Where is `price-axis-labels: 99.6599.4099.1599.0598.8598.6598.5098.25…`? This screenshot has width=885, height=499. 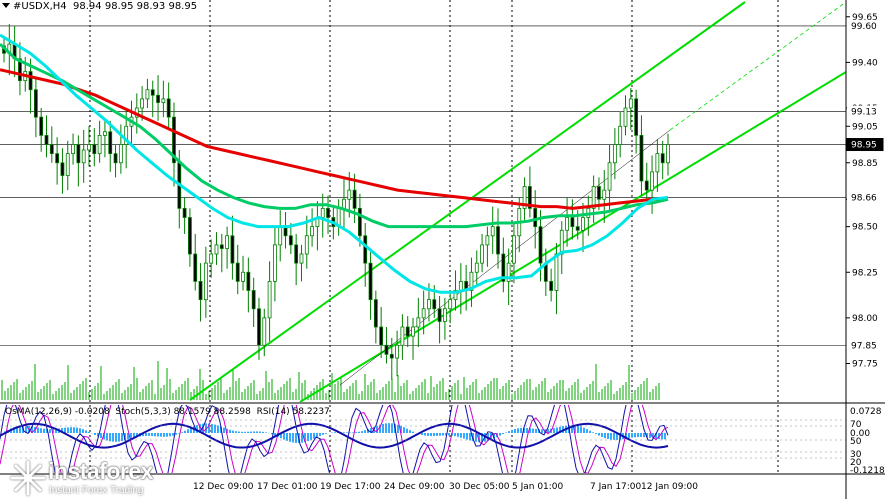 price-axis-labels: 99.6599.4099.1599.0598.8598.6598.5098.25… is located at coordinates (865, 191).